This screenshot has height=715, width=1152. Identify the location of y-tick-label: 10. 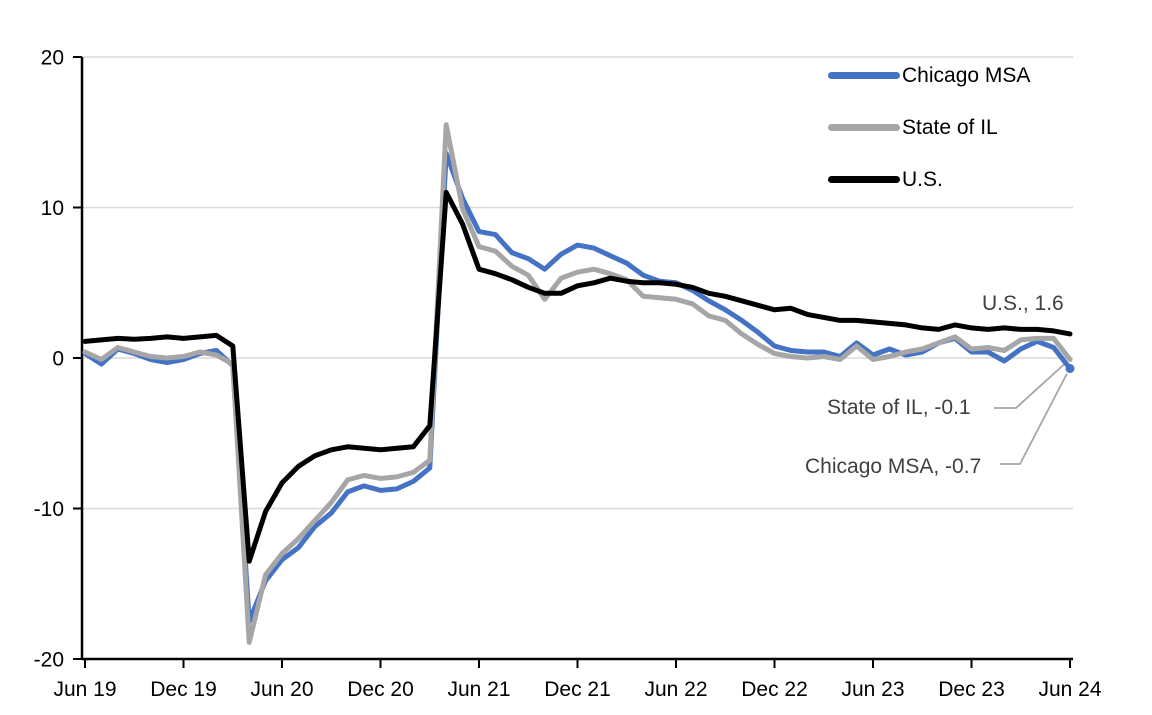
(52, 208).